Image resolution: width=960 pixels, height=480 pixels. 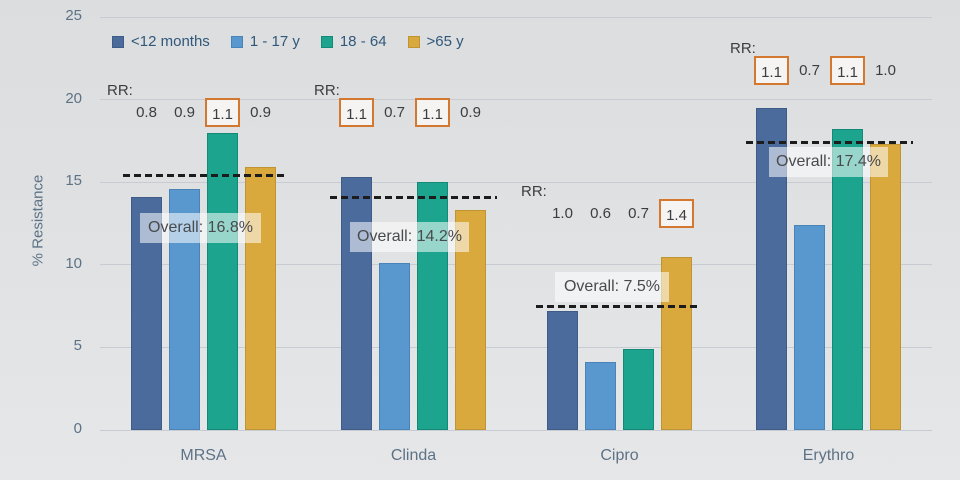 I want to click on rr-value-cipro-2: 0.6, so click(x=600, y=213).